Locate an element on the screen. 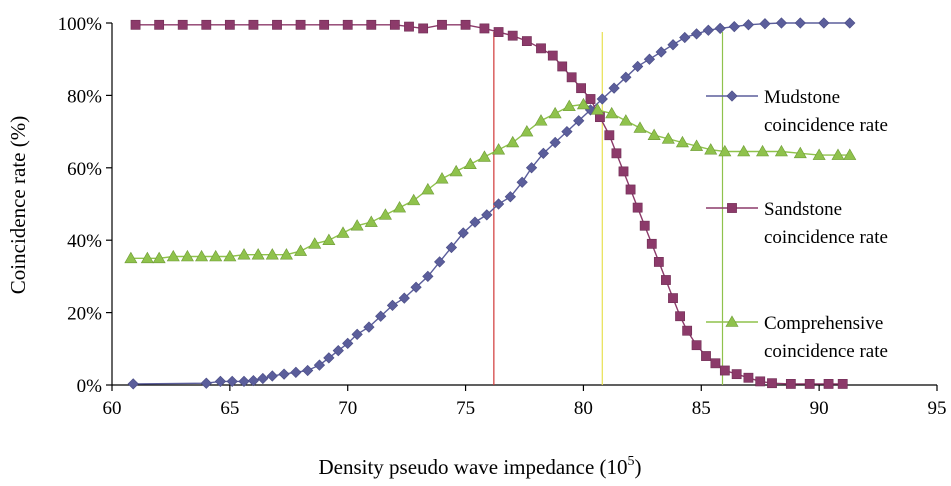 This screenshot has height=486, width=951. legend-label: Sandstone is located at coordinates (803, 209).